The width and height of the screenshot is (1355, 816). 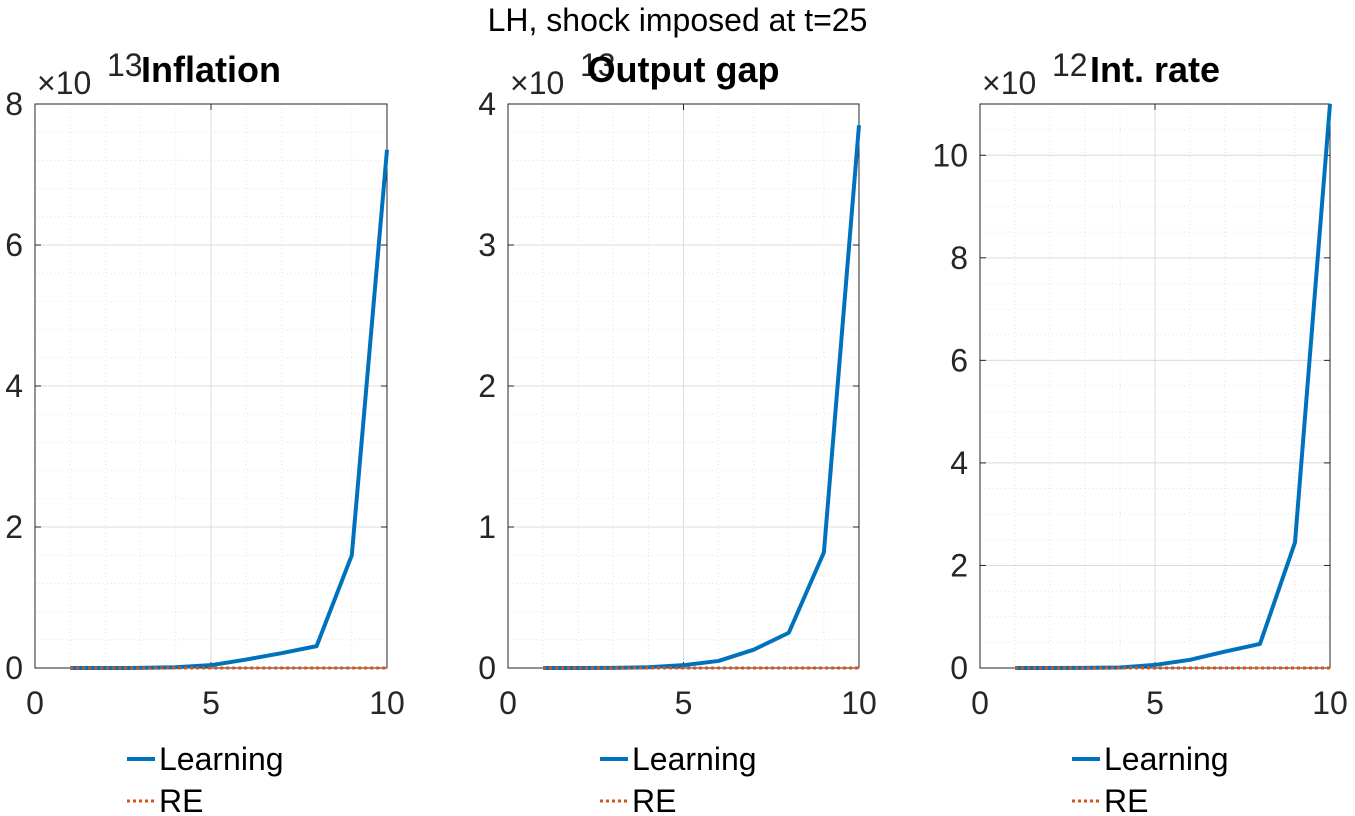 What do you see at coordinates (684, 69) in the screenshot?
I see `axes-title: Output gap` at bounding box center [684, 69].